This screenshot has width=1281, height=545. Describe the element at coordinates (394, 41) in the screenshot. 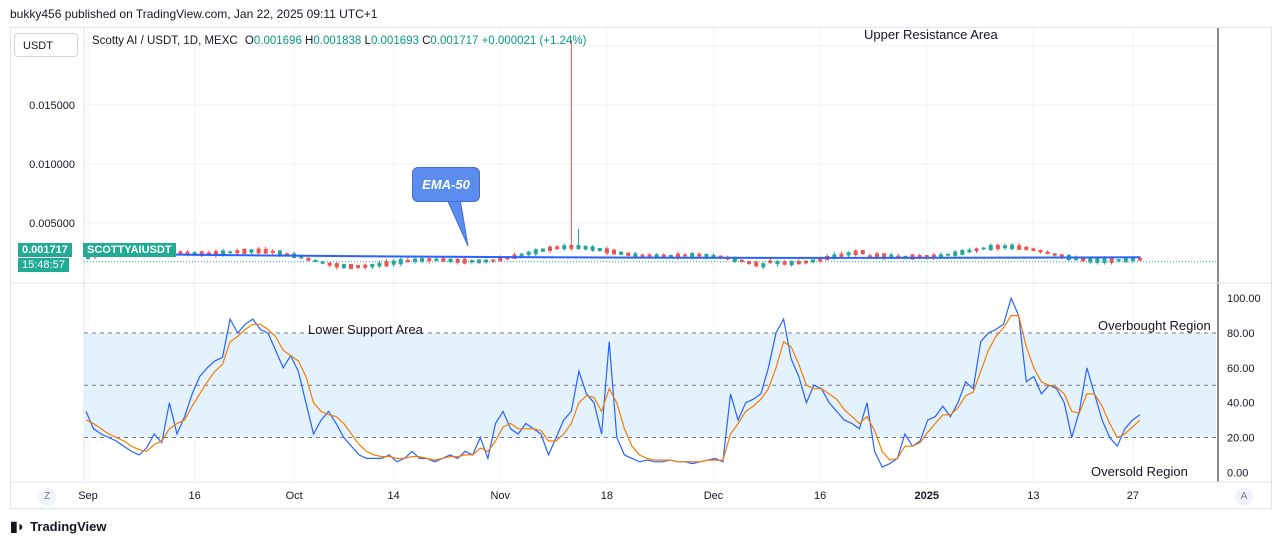

I see `legend-low: 0.001693` at that location.